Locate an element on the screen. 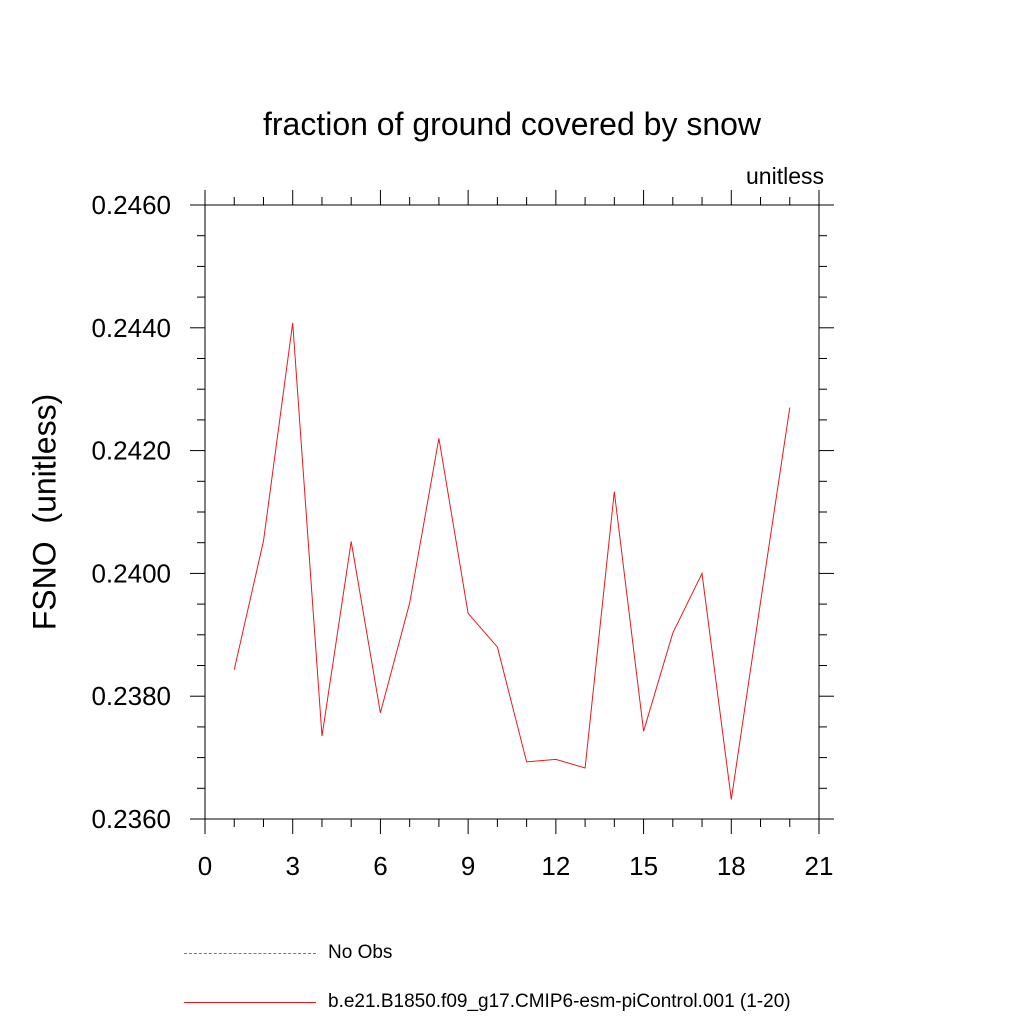 This screenshot has width=1024, height=1024. units-label: unitless is located at coordinates (785, 176).